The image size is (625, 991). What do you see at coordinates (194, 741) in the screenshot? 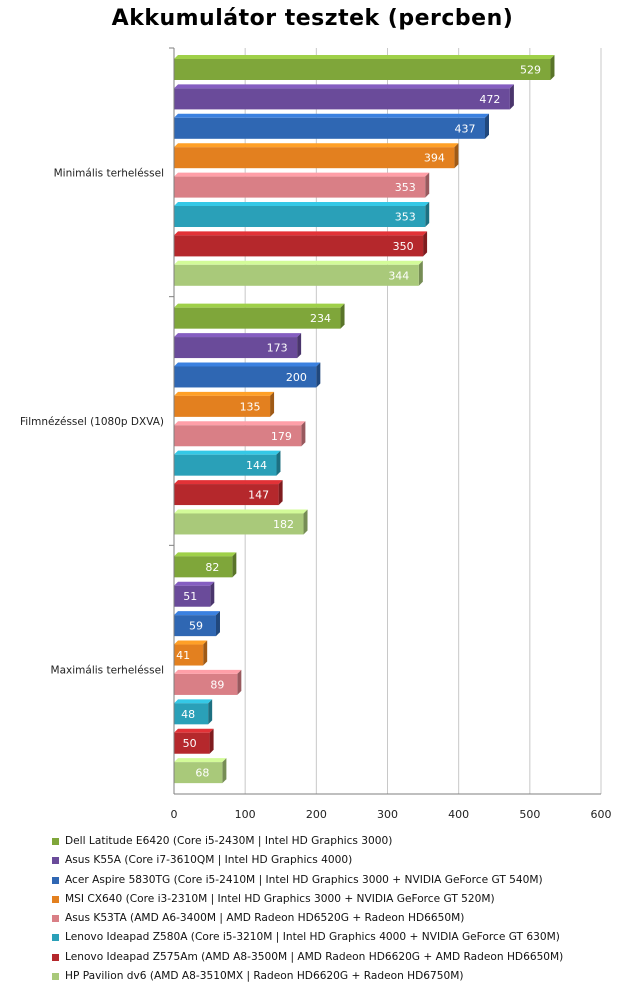
I see `bar: 50` at bounding box center [194, 741].